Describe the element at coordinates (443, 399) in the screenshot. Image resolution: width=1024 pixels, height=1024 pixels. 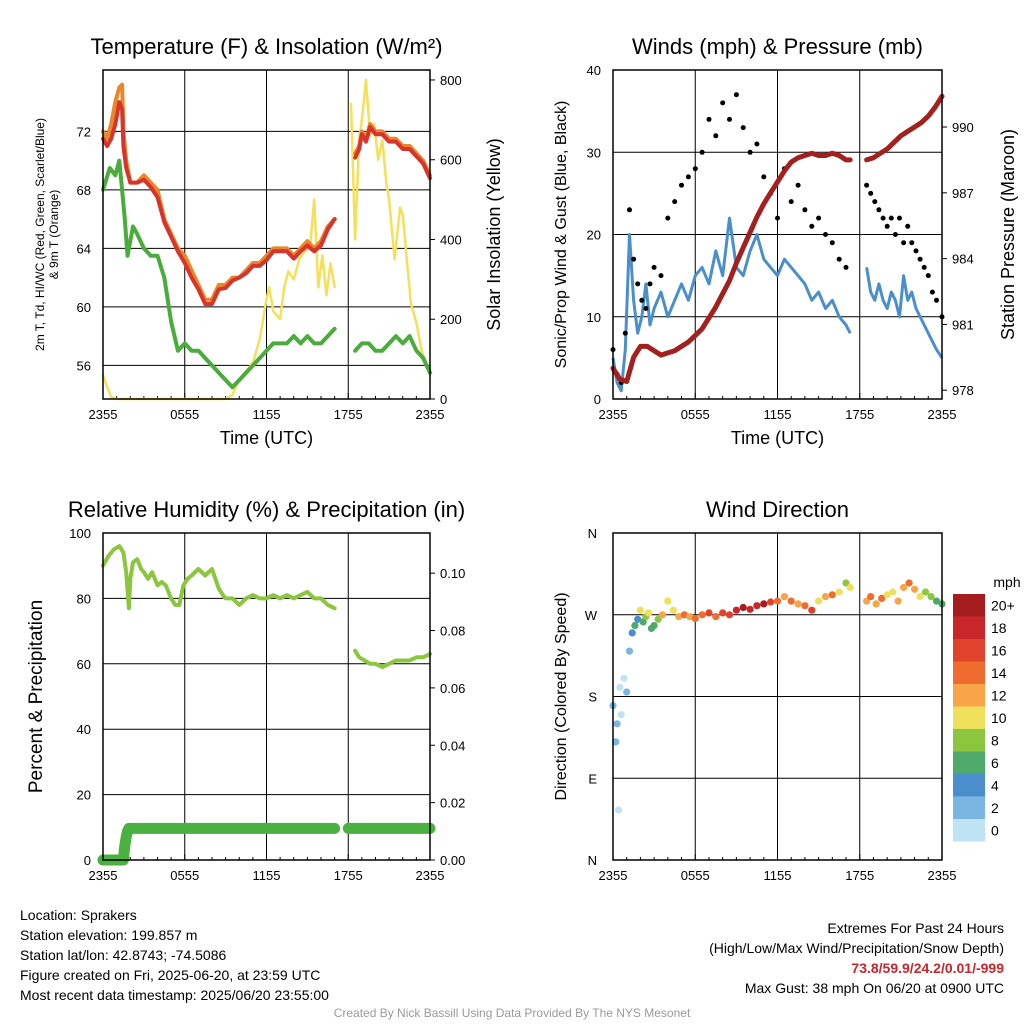
I see `y2-tick-label: 0` at that location.